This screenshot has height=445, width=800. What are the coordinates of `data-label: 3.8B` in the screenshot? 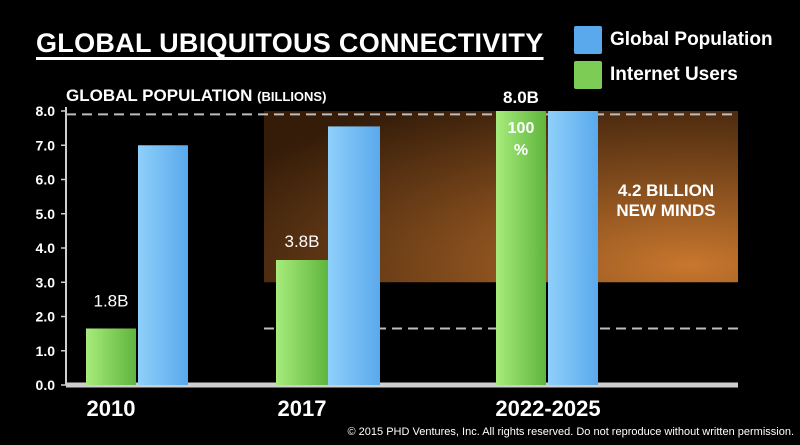 It's located at (302, 241).